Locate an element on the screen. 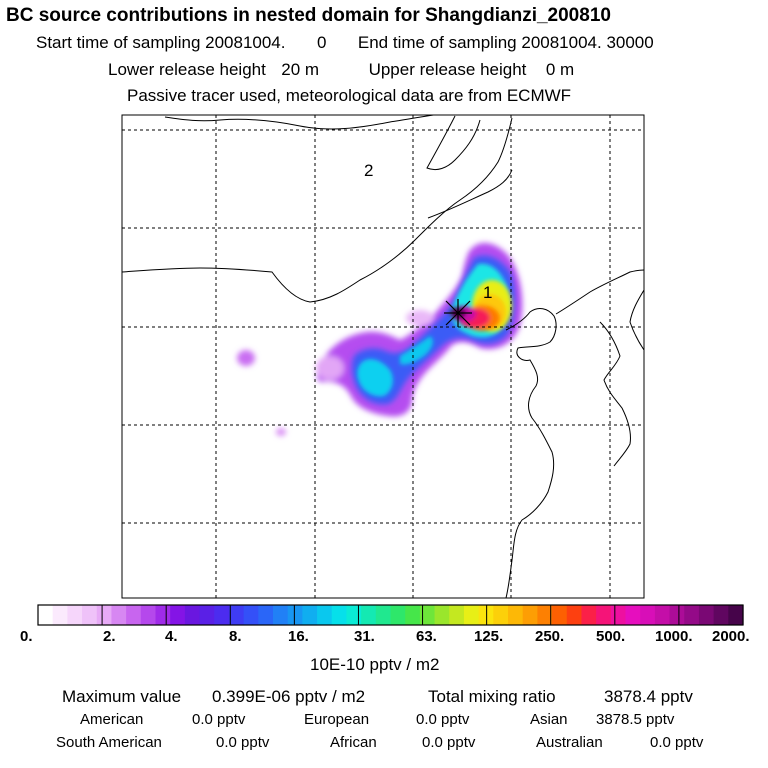 Image resolution: width=768 pixels, height=768 pixels. region-name: European is located at coordinates (337, 719).